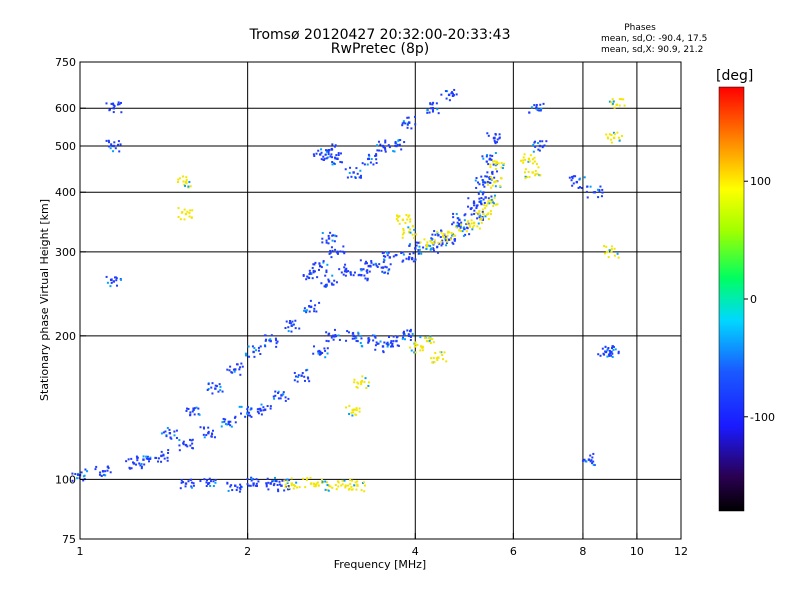  I want to click on y-tick-label: 200, so click(65, 336).